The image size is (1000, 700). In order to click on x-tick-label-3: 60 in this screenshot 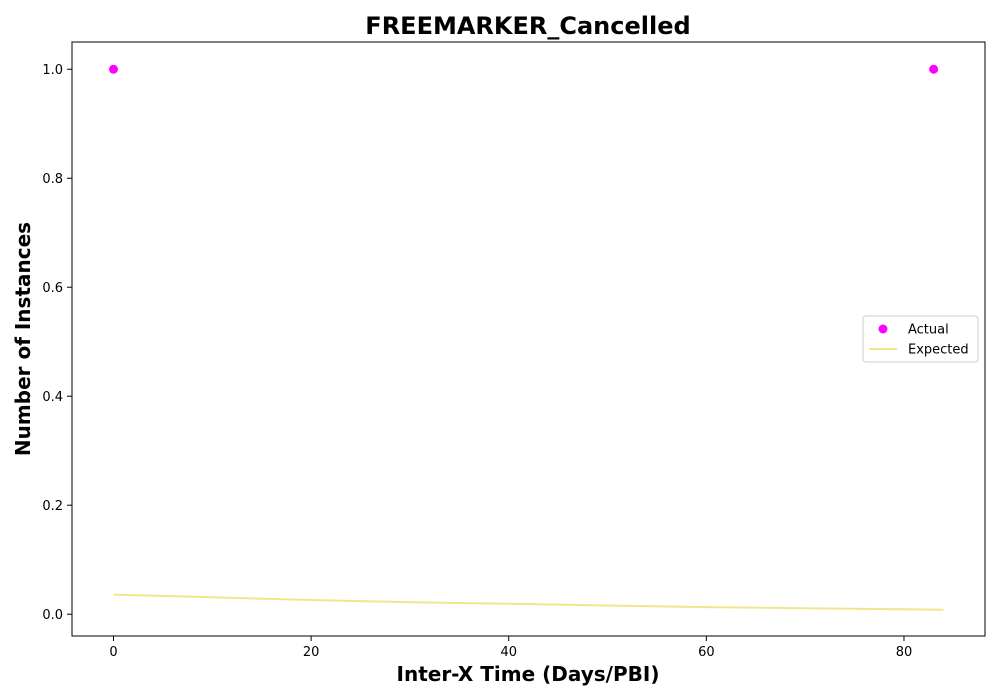, I will do `click(706, 652)`.